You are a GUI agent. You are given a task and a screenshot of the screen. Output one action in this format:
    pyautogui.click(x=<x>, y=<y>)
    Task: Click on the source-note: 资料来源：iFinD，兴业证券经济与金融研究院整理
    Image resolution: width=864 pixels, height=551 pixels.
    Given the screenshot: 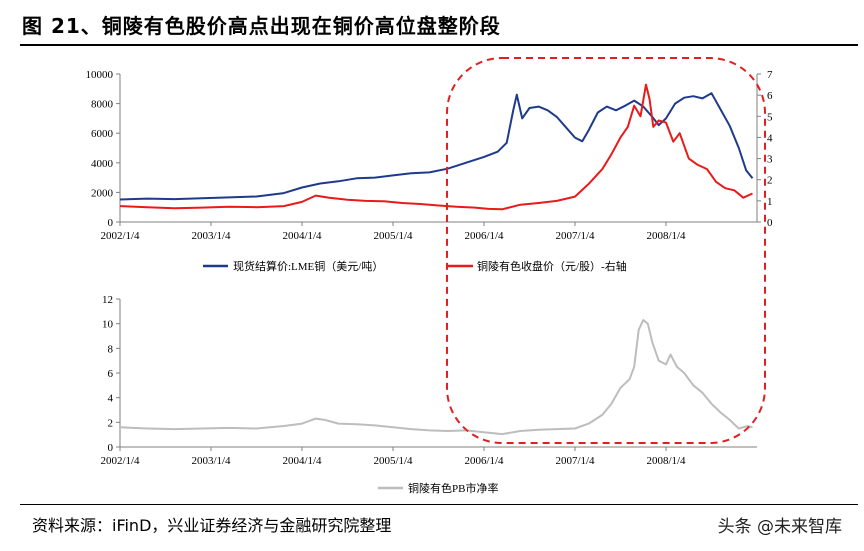 What is the action you would take?
    pyautogui.click(x=212, y=525)
    